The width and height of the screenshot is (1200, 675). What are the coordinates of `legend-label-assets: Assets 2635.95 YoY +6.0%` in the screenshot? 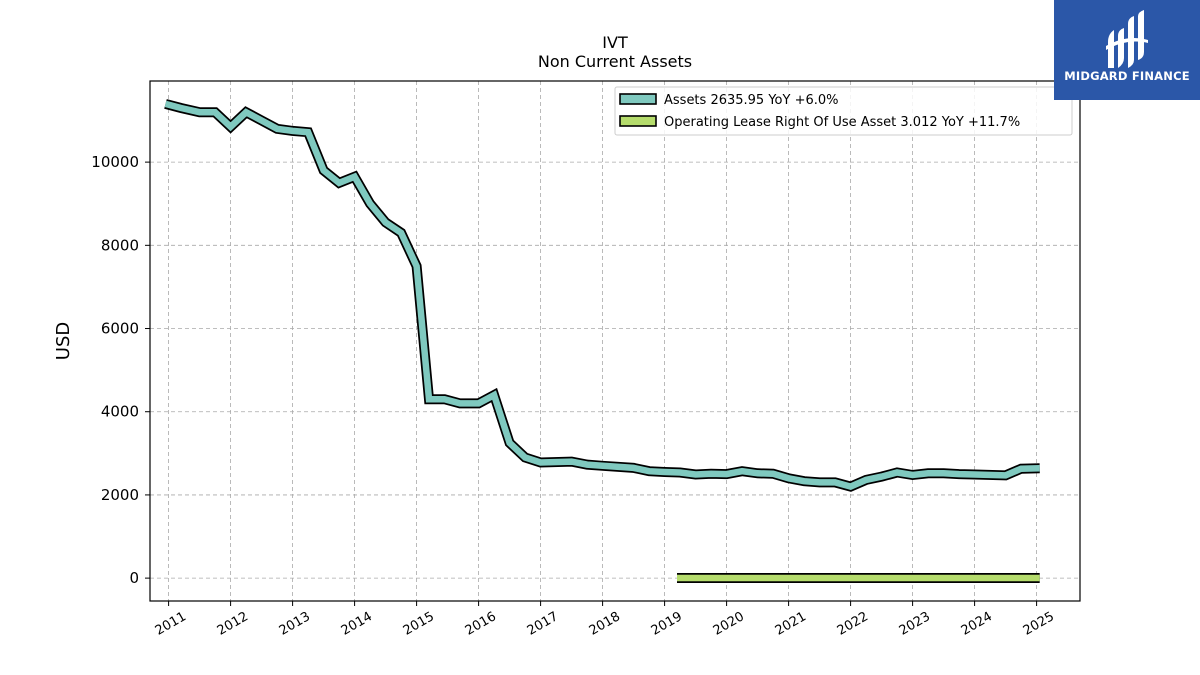 It's located at (751, 100).